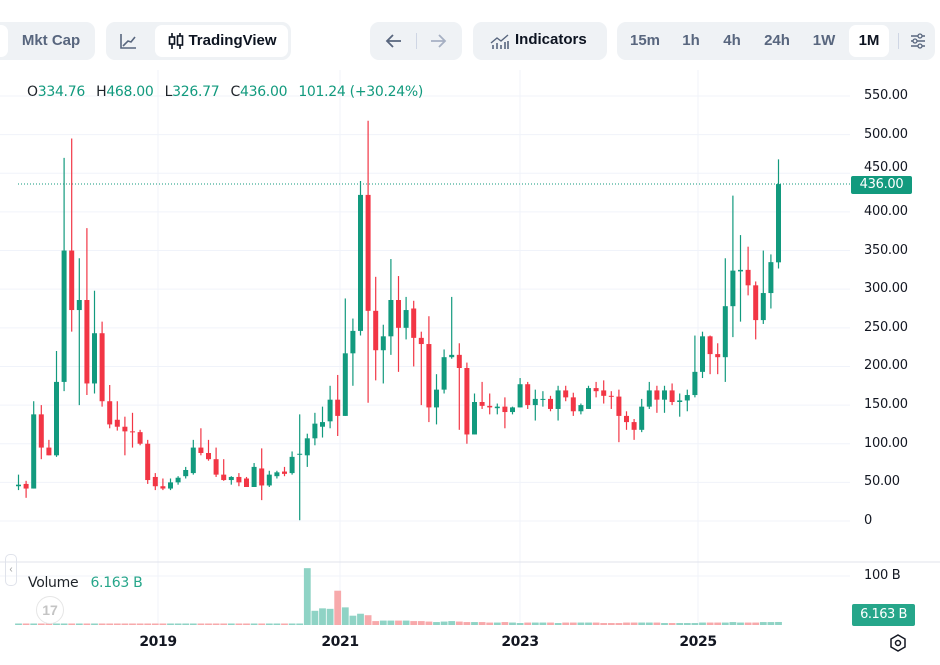  Describe the element at coordinates (540, 41) in the screenshot. I see `indicators-button: Indicators` at that location.